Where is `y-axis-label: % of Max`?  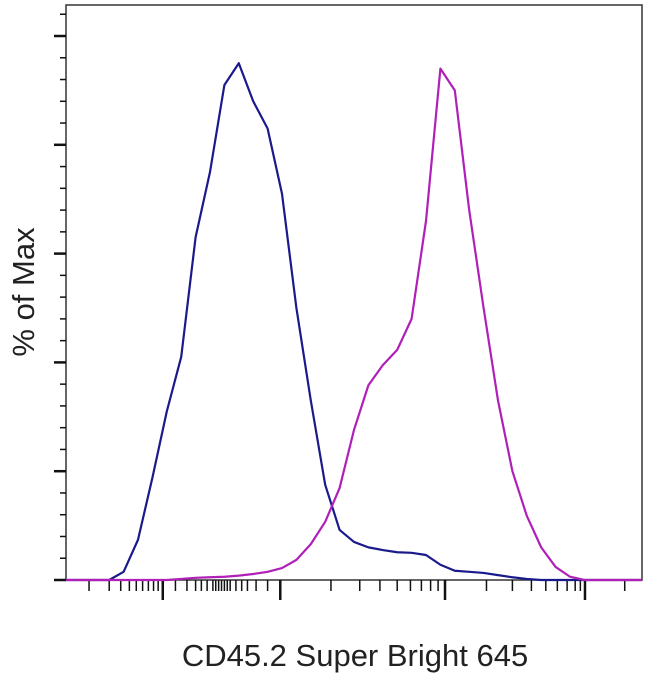
y-axis-label: % of Max is located at coordinates (23, 292).